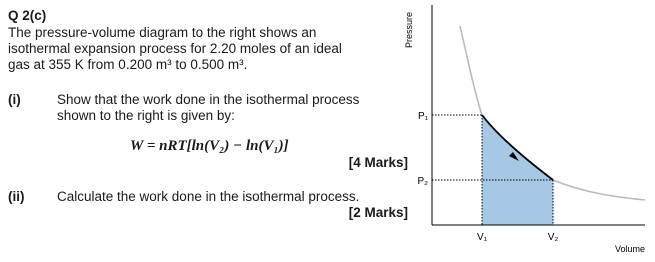 This screenshot has width=655, height=262. I want to click on x-axis-label: Volume, so click(630, 249).